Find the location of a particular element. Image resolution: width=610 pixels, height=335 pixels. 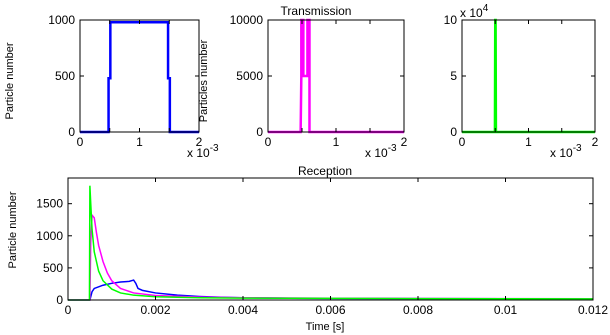

panel-4-xlabel: Time [s] is located at coordinates (325, 327).